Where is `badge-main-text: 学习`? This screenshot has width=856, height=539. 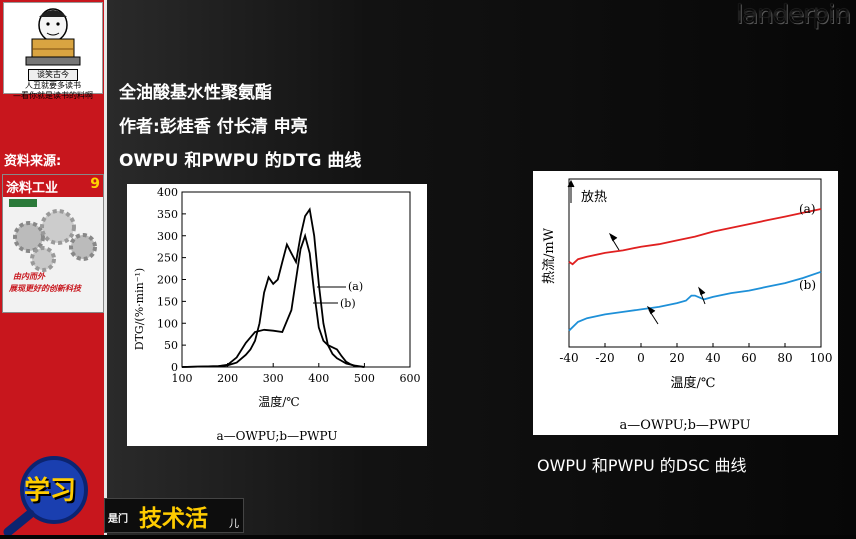
badge-main-text: 学习 is located at coordinates (50, 491).